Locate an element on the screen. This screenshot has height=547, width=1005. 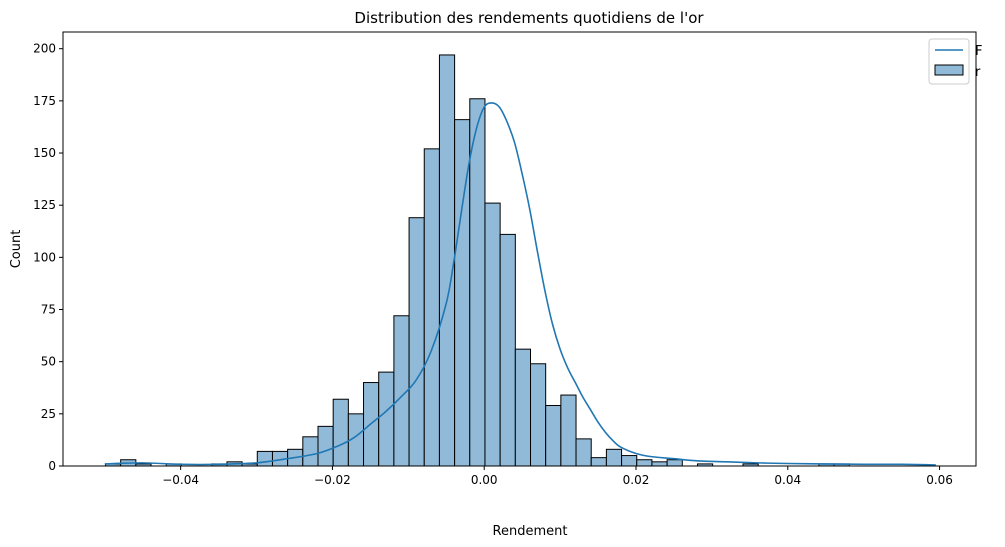
x-tick-label: 0.02 is located at coordinates (636, 480).